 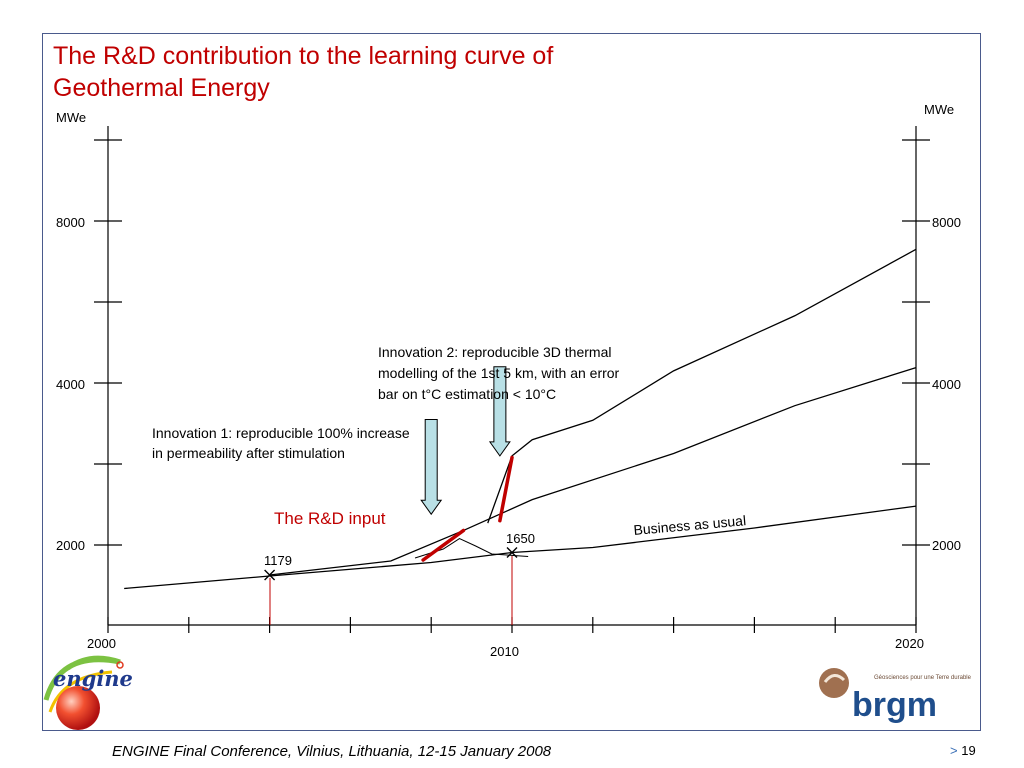 I want to click on innovation-2-line-1: Innovation 2: reproducible 3D thermal, so click(x=494, y=352).